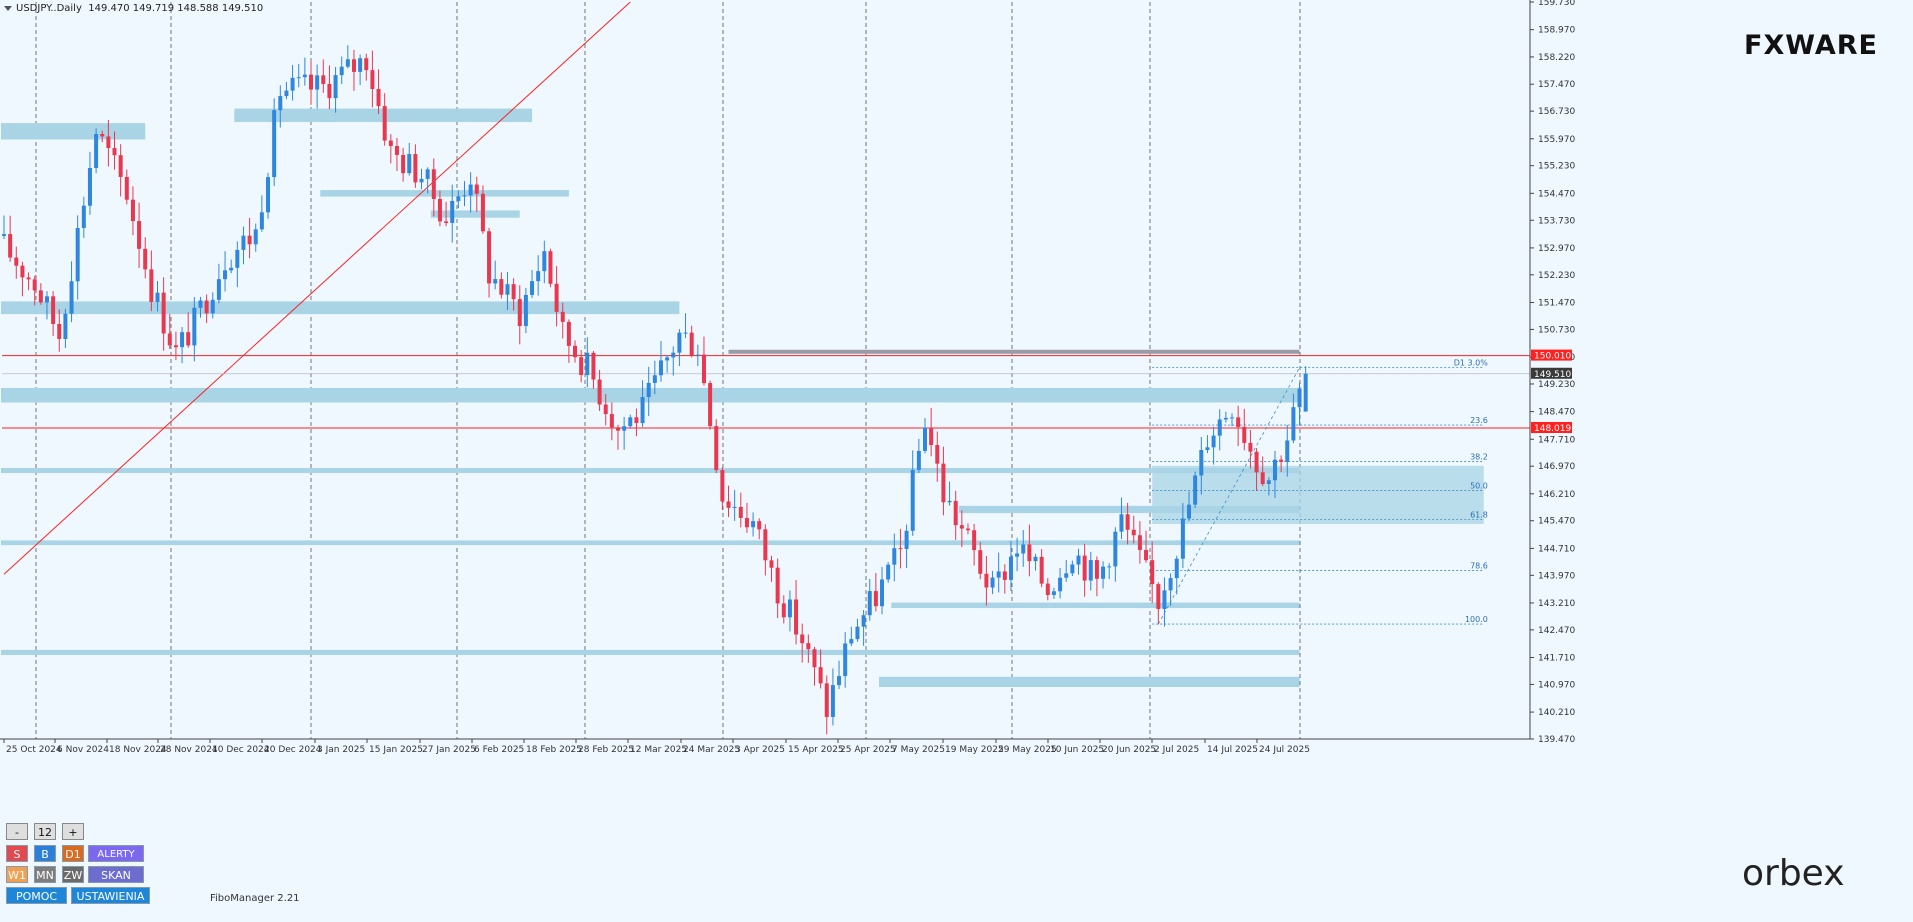  What do you see at coordinates (45, 874) in the screenshot?
I see `mn-button: MN` at bounding box center [45, 874].